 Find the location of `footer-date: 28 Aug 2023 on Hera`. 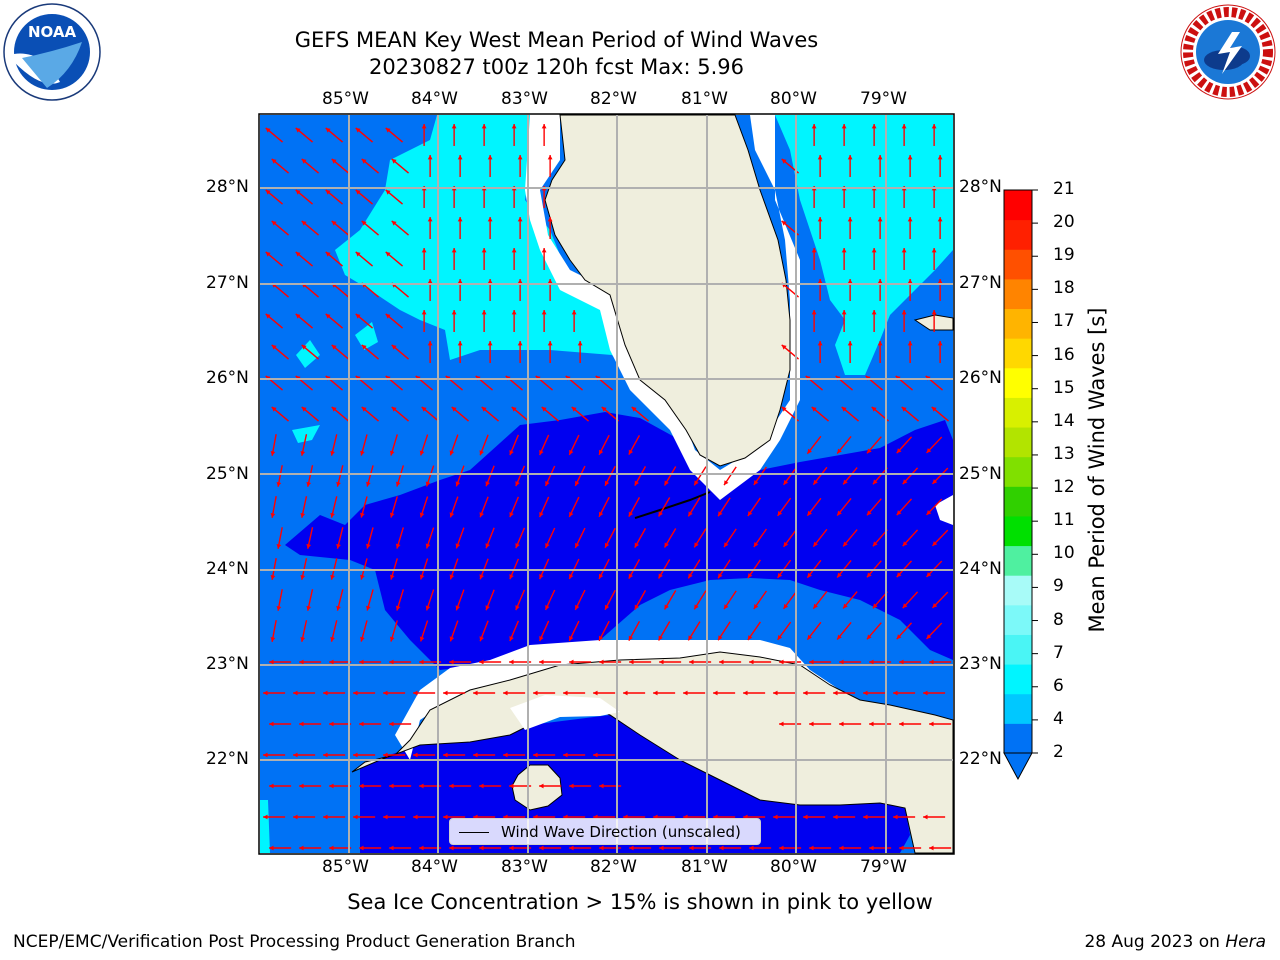

footer-date: 28 Aug 2023 on Hera is located at coordinates (1175, 942).